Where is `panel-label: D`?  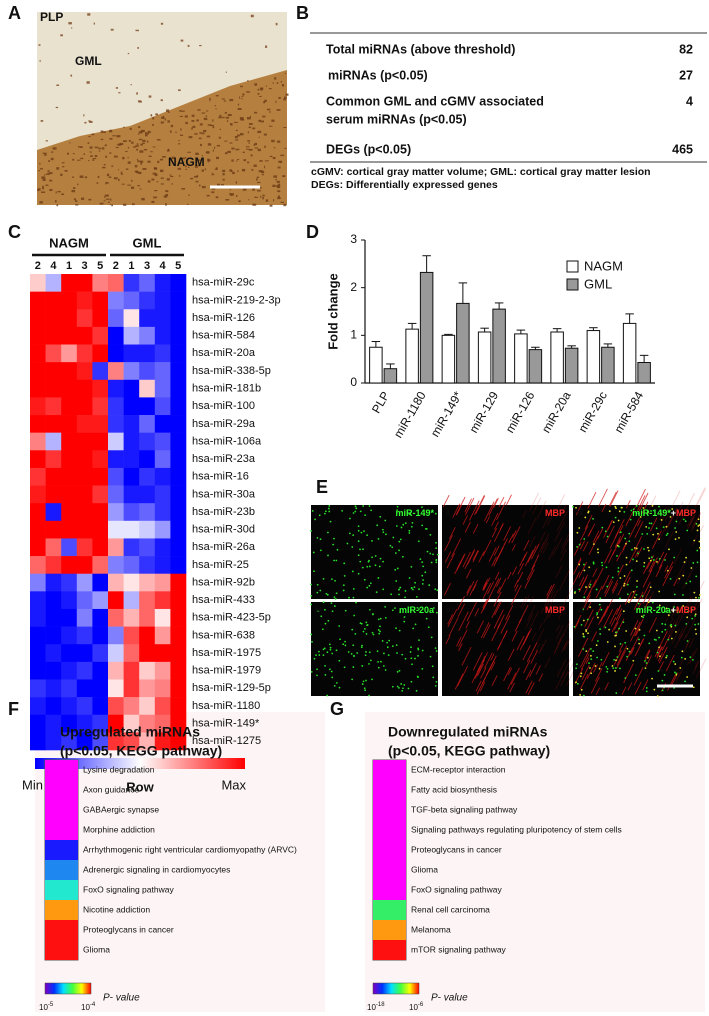 panel-label: D is located at coordinates (312, 232).